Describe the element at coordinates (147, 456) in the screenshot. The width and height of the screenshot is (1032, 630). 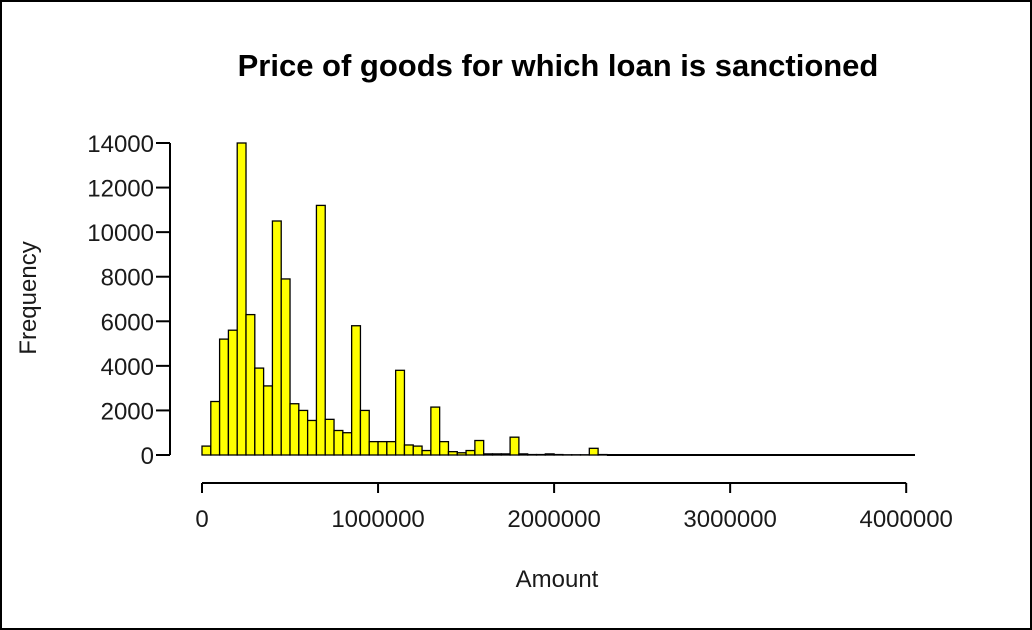
I see `y-tick-label: 0` at that location.